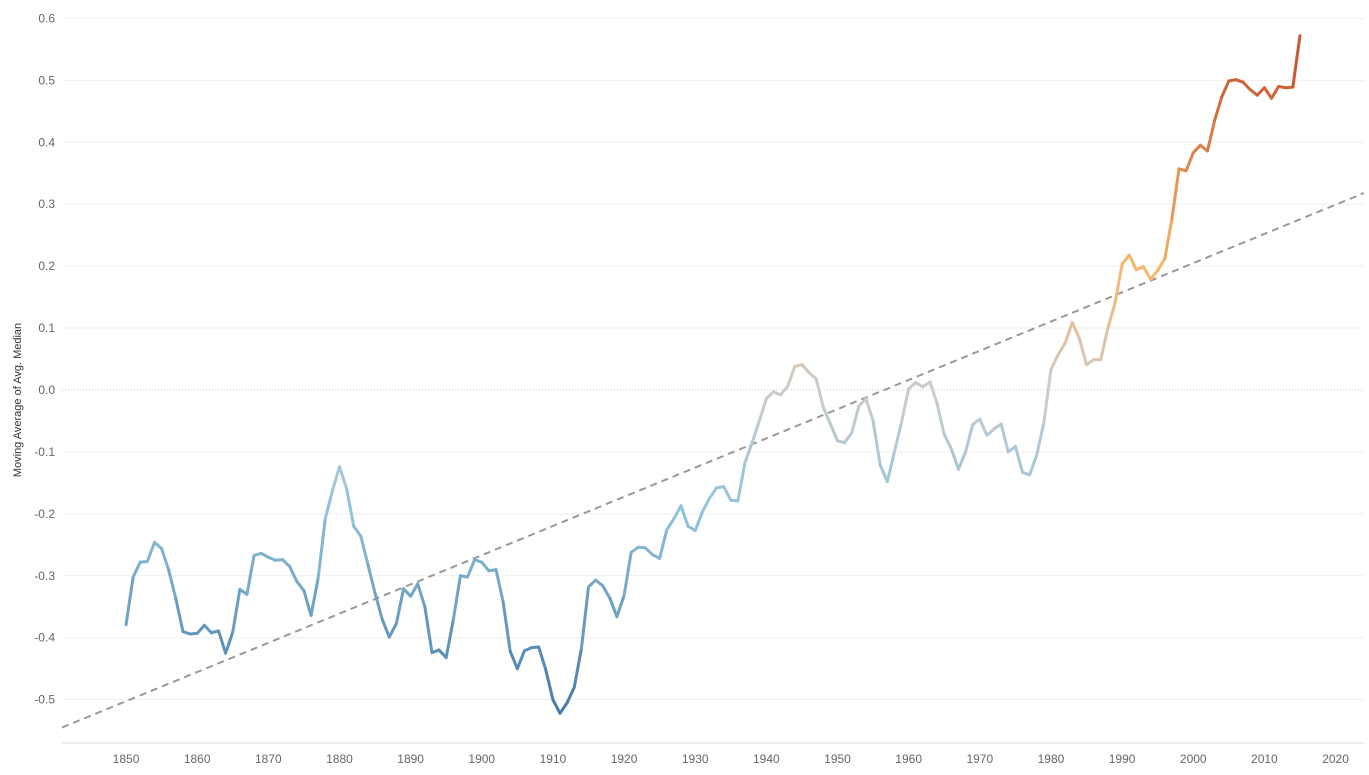 The height and width of the screenshot is (775, 1369). Describe the element at coordinates (44, 700) in the screenshot. I see `y-tick-label: -0.5` at that location.